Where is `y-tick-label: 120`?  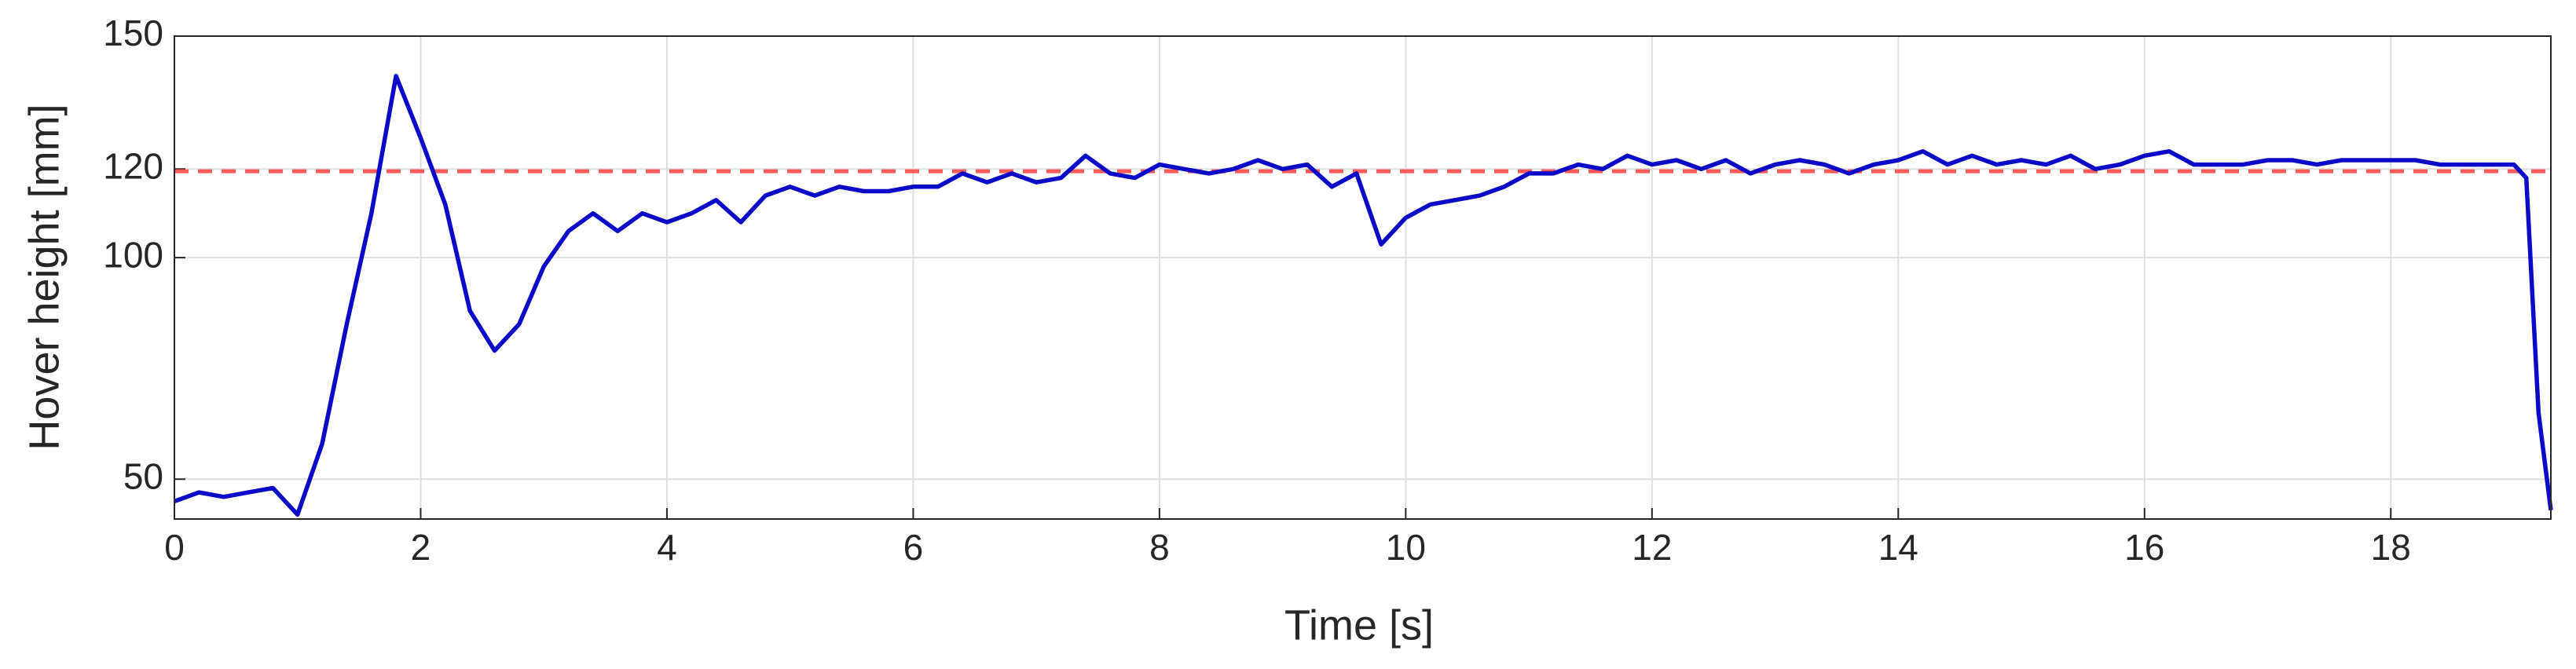
y-tick-label: 120 is located at coordinates (133, 165).